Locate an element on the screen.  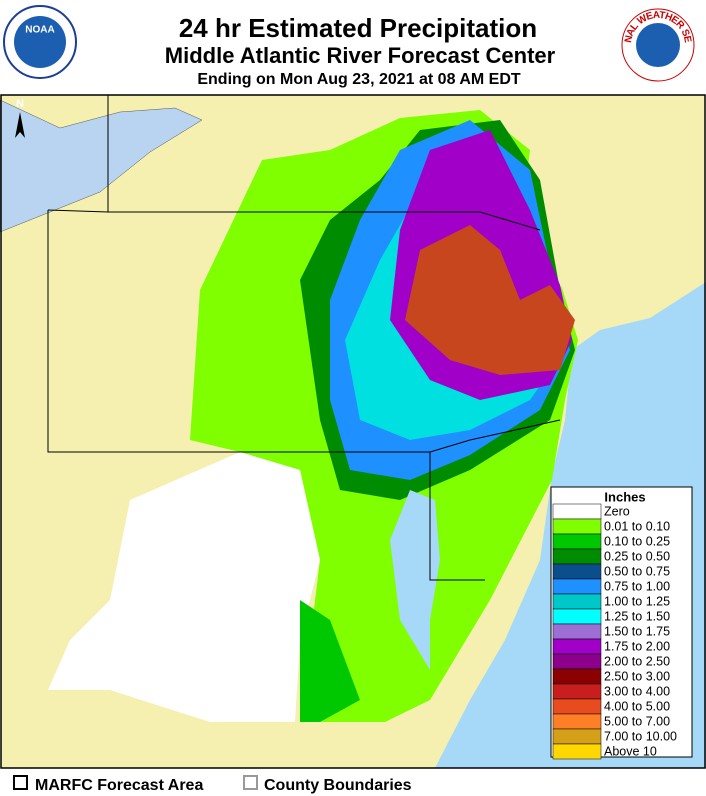
legend-label: 5.00 to 7.00 is located at coordinates (637, 721).